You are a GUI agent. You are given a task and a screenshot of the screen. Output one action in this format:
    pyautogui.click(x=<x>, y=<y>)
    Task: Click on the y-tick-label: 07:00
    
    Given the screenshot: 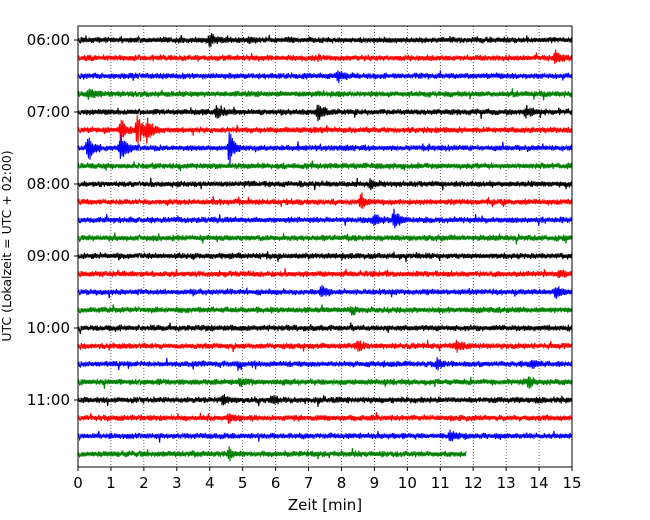 What is the action you would take?
    pyautogui.click(x=48, y=112)
    